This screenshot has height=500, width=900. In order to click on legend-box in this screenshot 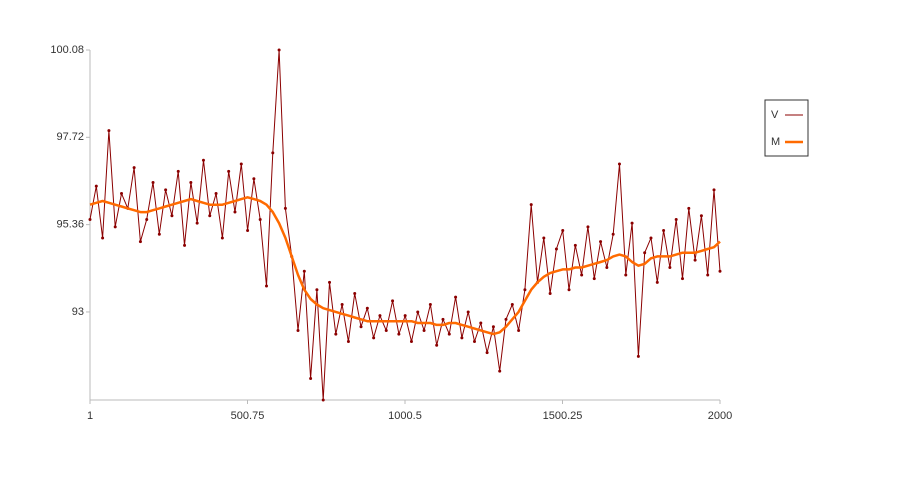, I will do `click(786, 128)`.